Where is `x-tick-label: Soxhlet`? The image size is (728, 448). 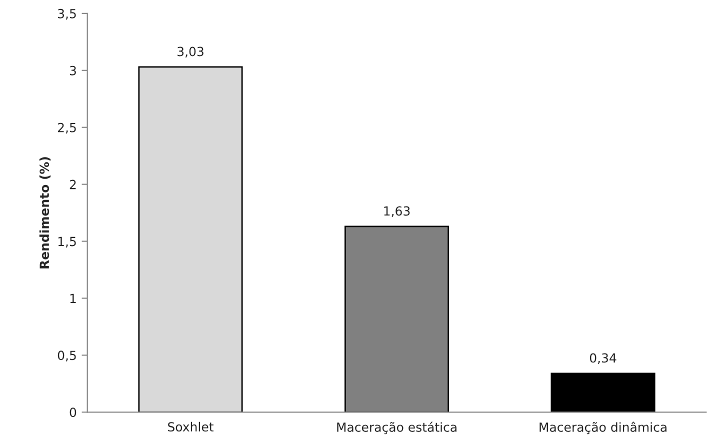
x-tick-label: Soxhlet is located at coordinates (191, 427).